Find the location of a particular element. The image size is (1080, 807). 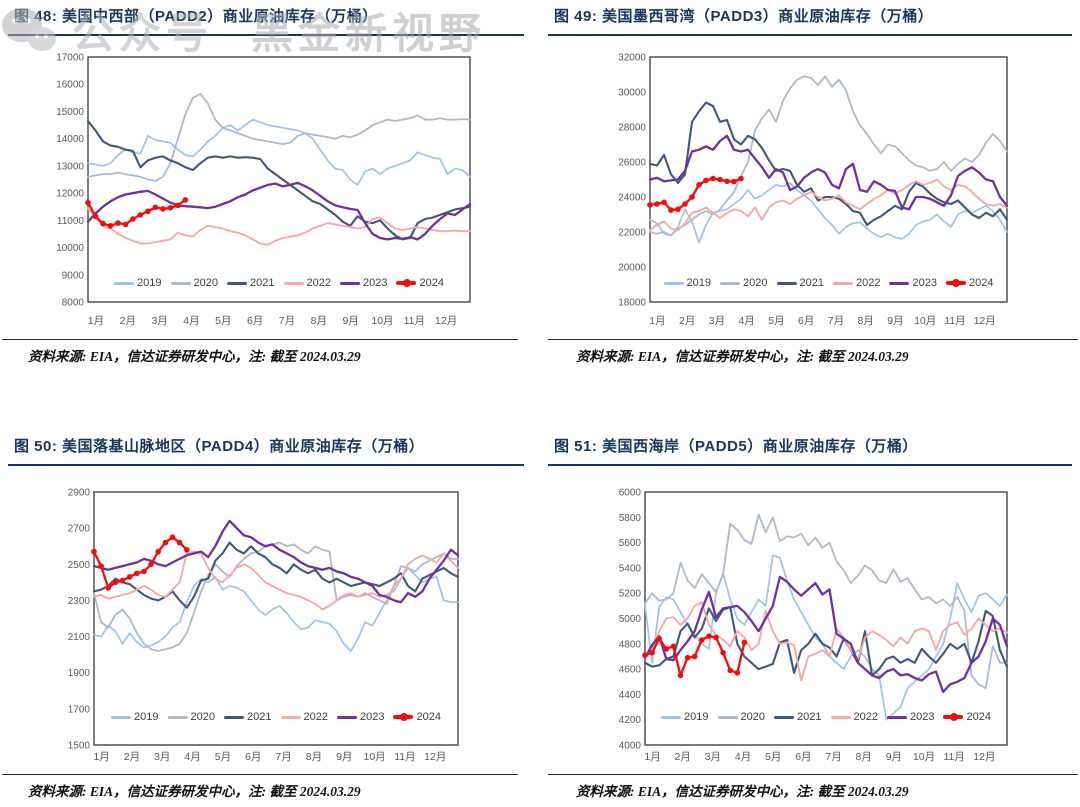

x-tick-label: 1月 is located at coordinates (652, 757).